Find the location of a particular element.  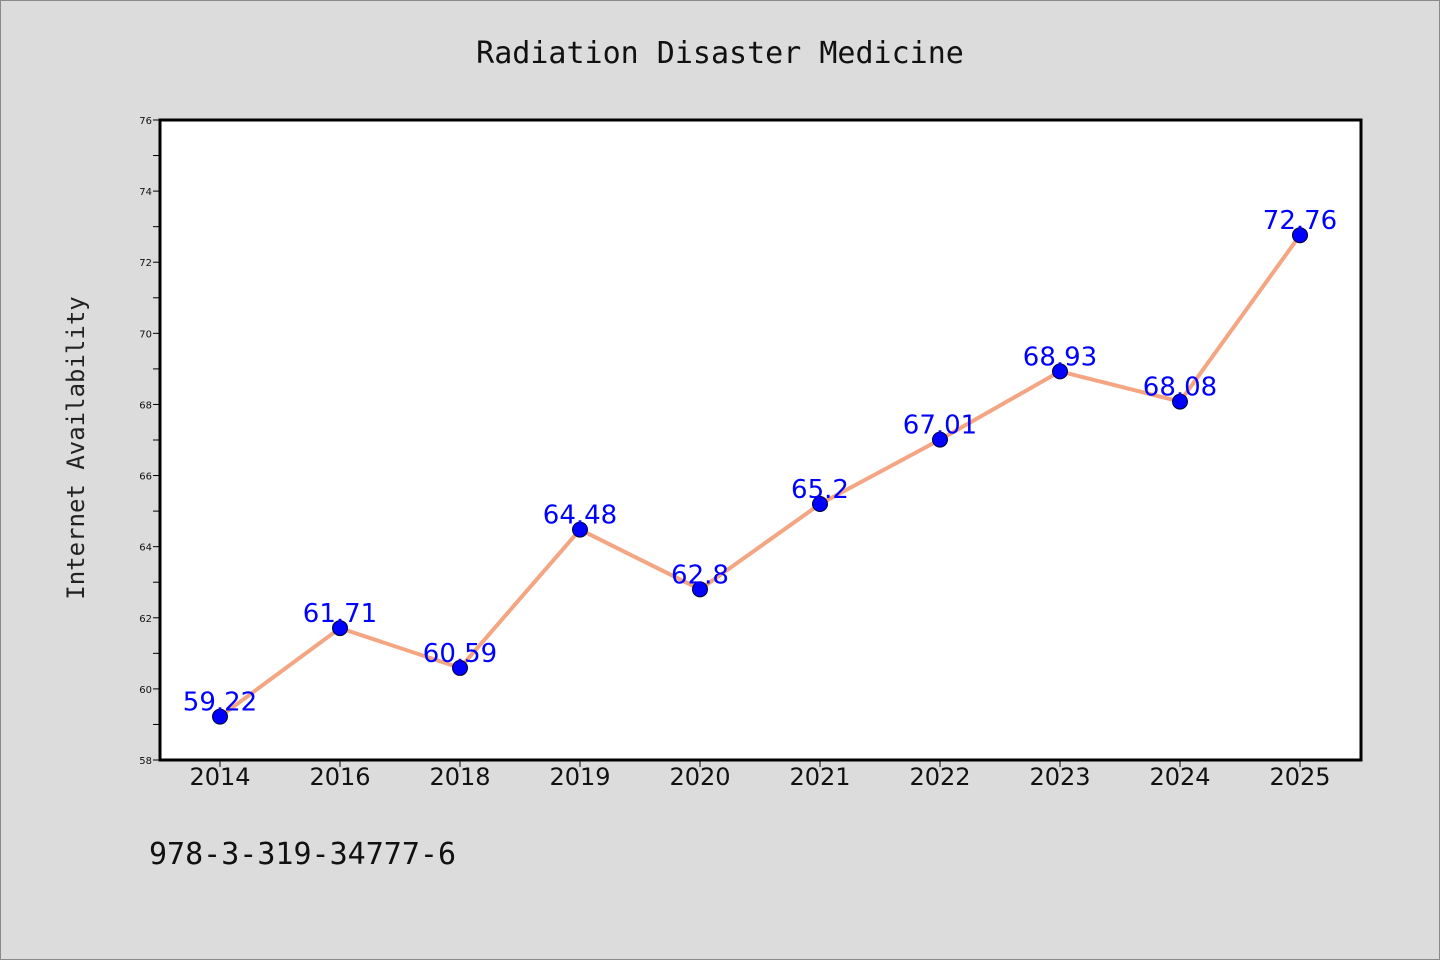

y-tick-label: 74 is located at coordinates (145, 192).